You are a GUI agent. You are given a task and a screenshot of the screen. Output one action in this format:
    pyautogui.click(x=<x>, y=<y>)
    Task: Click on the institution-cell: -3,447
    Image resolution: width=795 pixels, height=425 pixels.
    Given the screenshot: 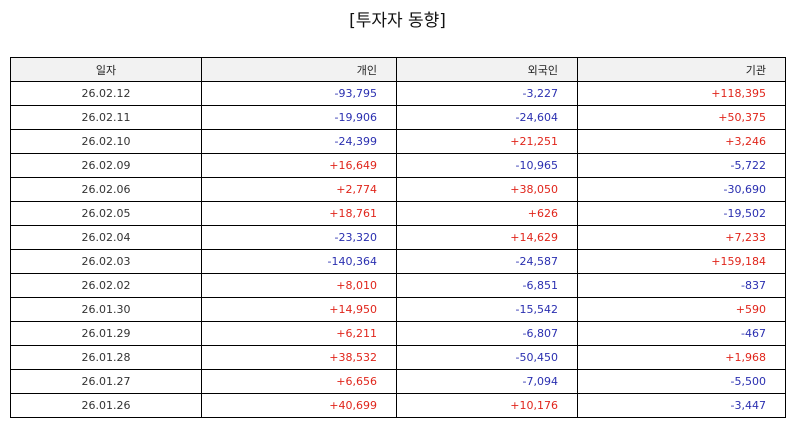 What is the action you would take?
    pyautogui.click(x=681, y=405)
    